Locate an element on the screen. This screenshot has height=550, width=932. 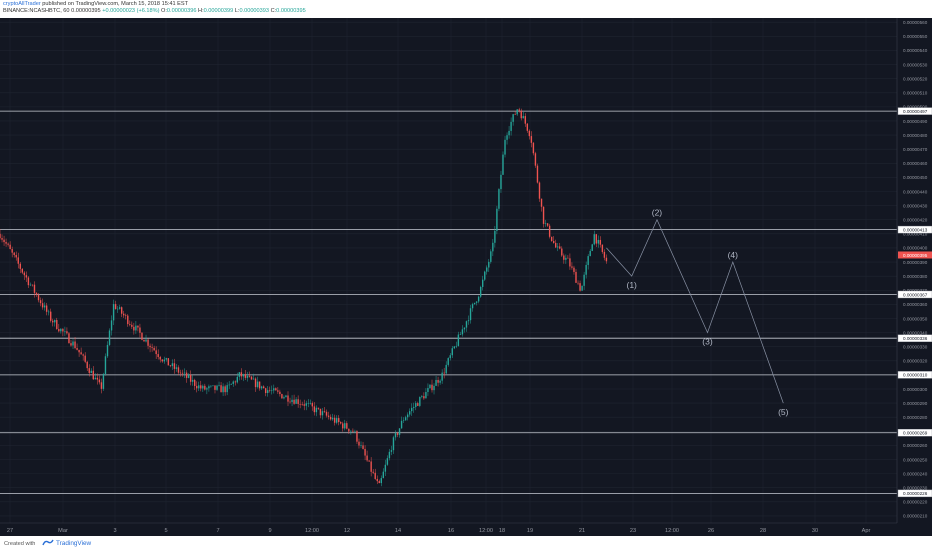
level-price-text: 0.00000413 is located at coordinates (915, 229).